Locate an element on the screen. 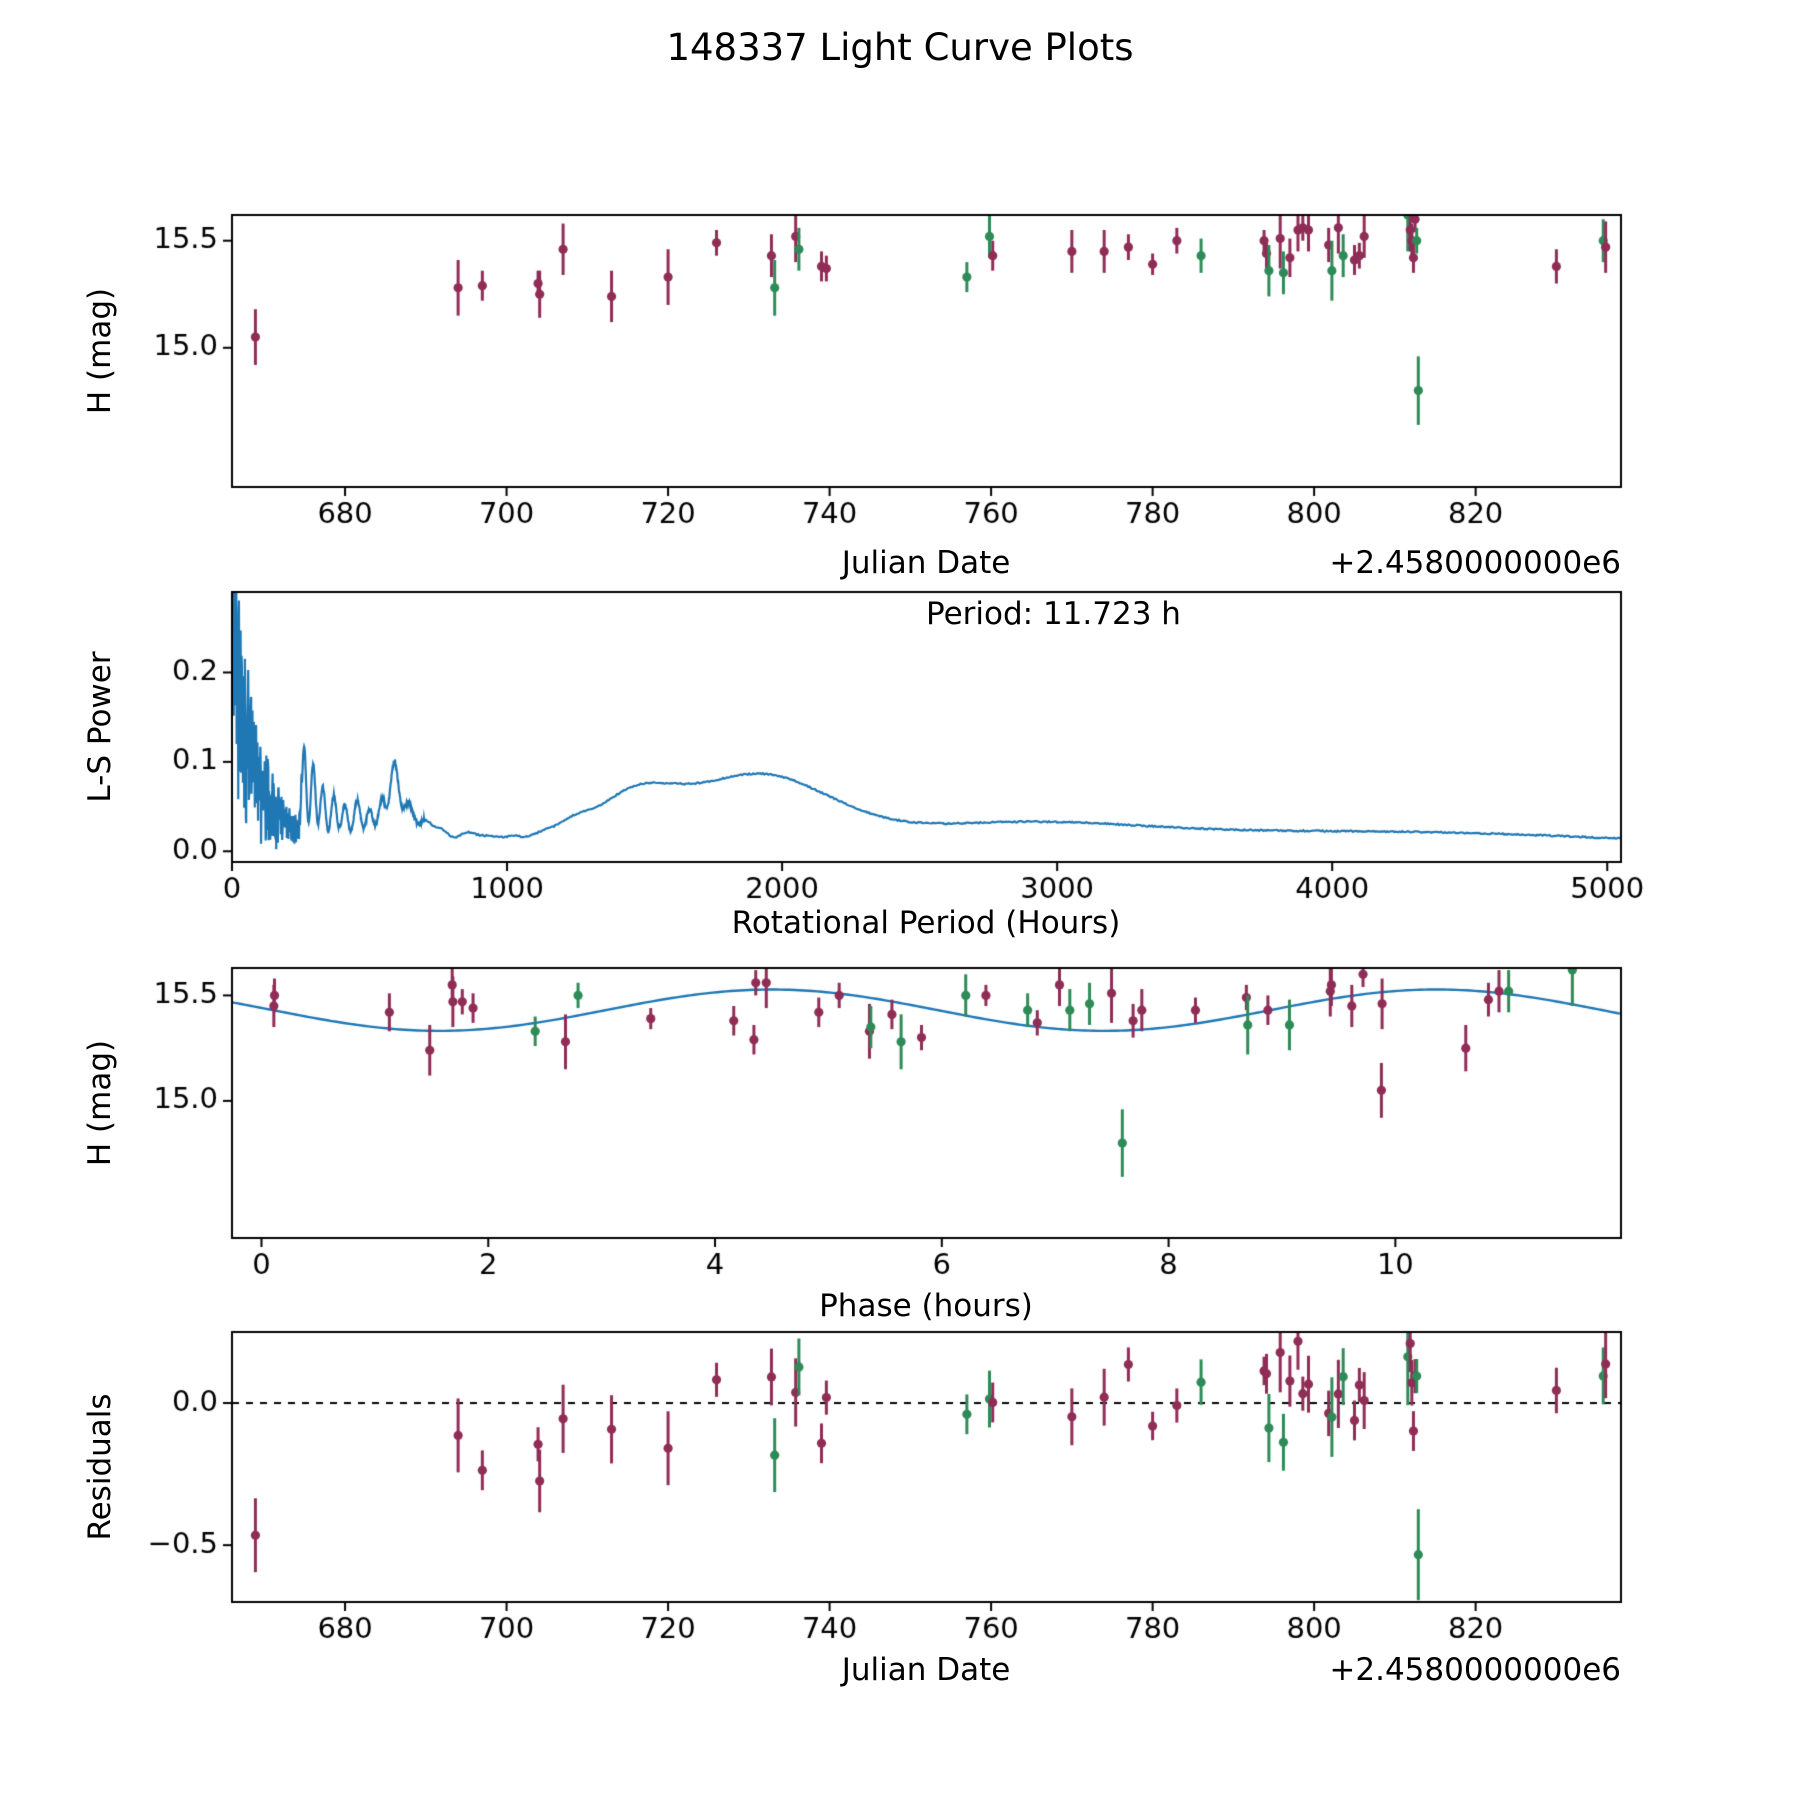 This screenshot has width=1800, height=1800. panel2-y-axis-label: L-S Power is located at coordinates (100, 727).